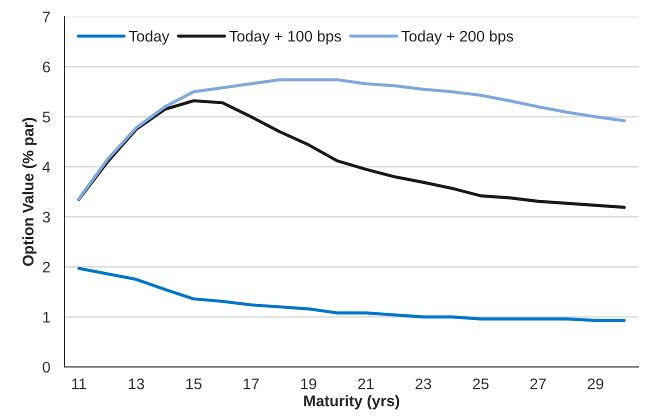 This screenshot has width=645, height=417. Describe the element at coordinates (538, 384) in the screenshot. I see `x-tick-label: 27` at that location.